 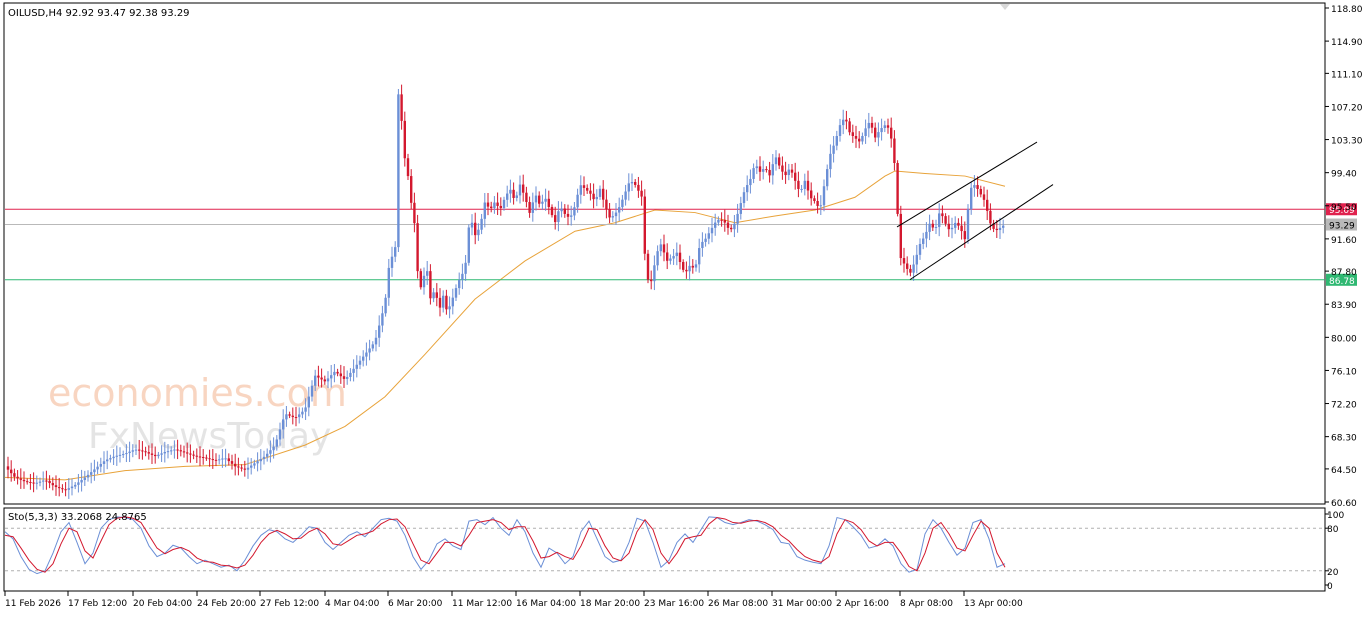 I want to click on time-tick-label: 4 Mar 04:00, so click(x=352, y=604).